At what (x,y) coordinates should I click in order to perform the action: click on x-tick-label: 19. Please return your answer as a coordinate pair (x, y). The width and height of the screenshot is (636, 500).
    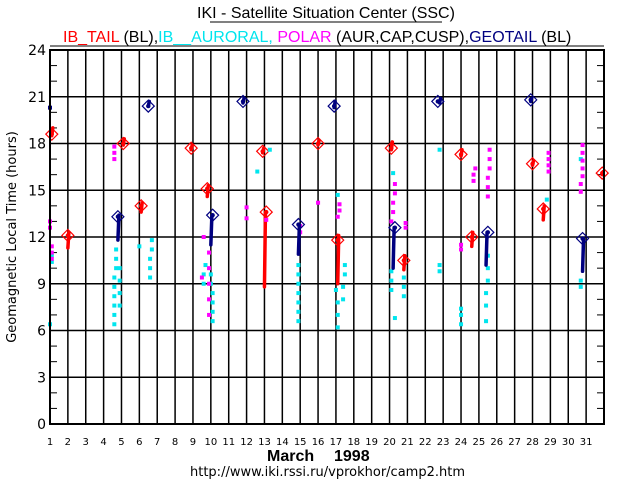
    Looking at the image, I should click on (371, 442).